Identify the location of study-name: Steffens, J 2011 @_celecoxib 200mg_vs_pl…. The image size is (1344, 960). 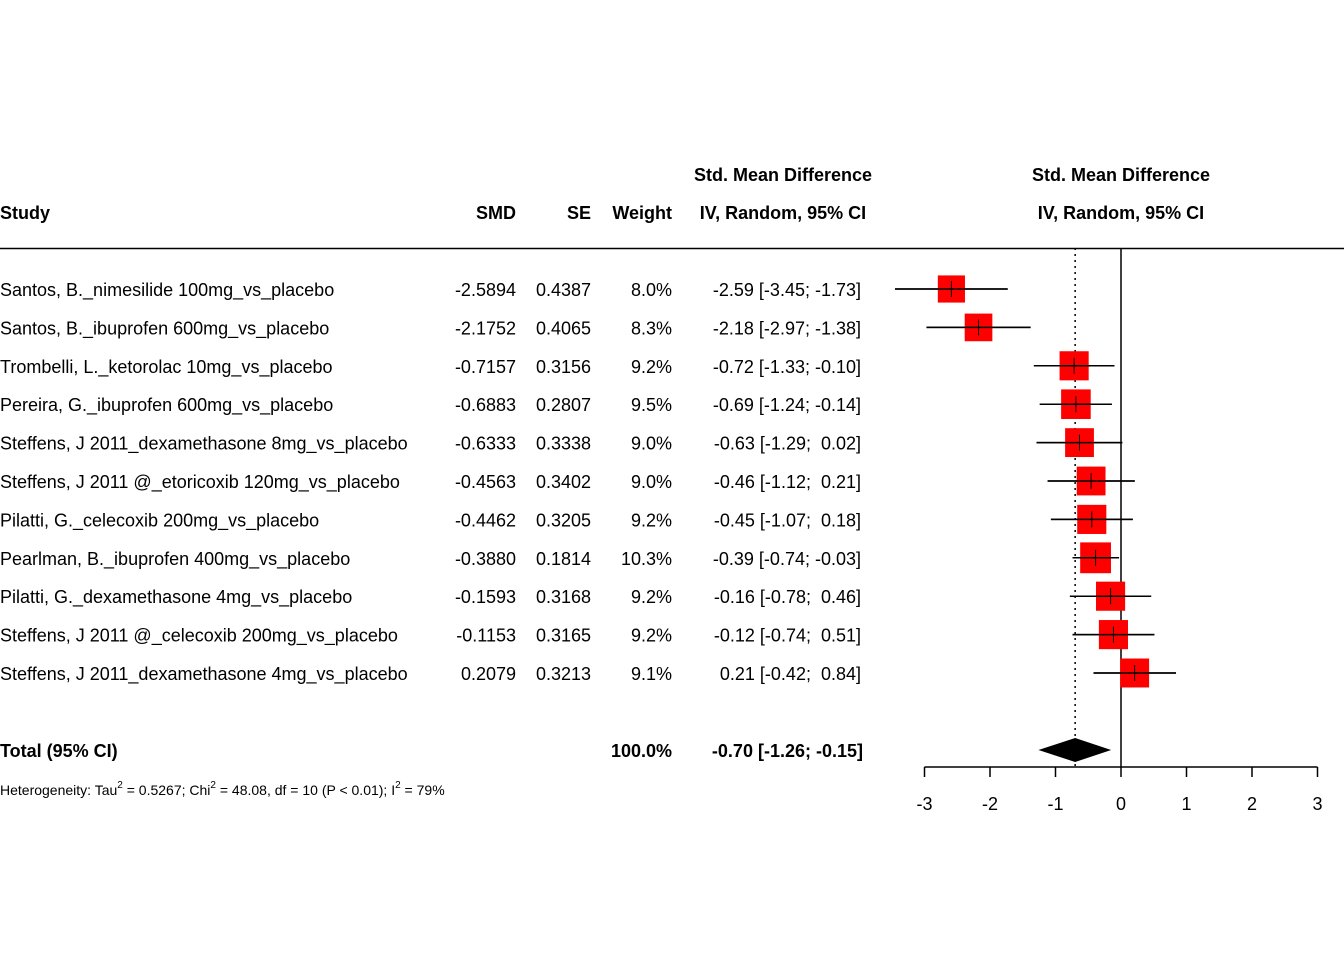
(199, 636).